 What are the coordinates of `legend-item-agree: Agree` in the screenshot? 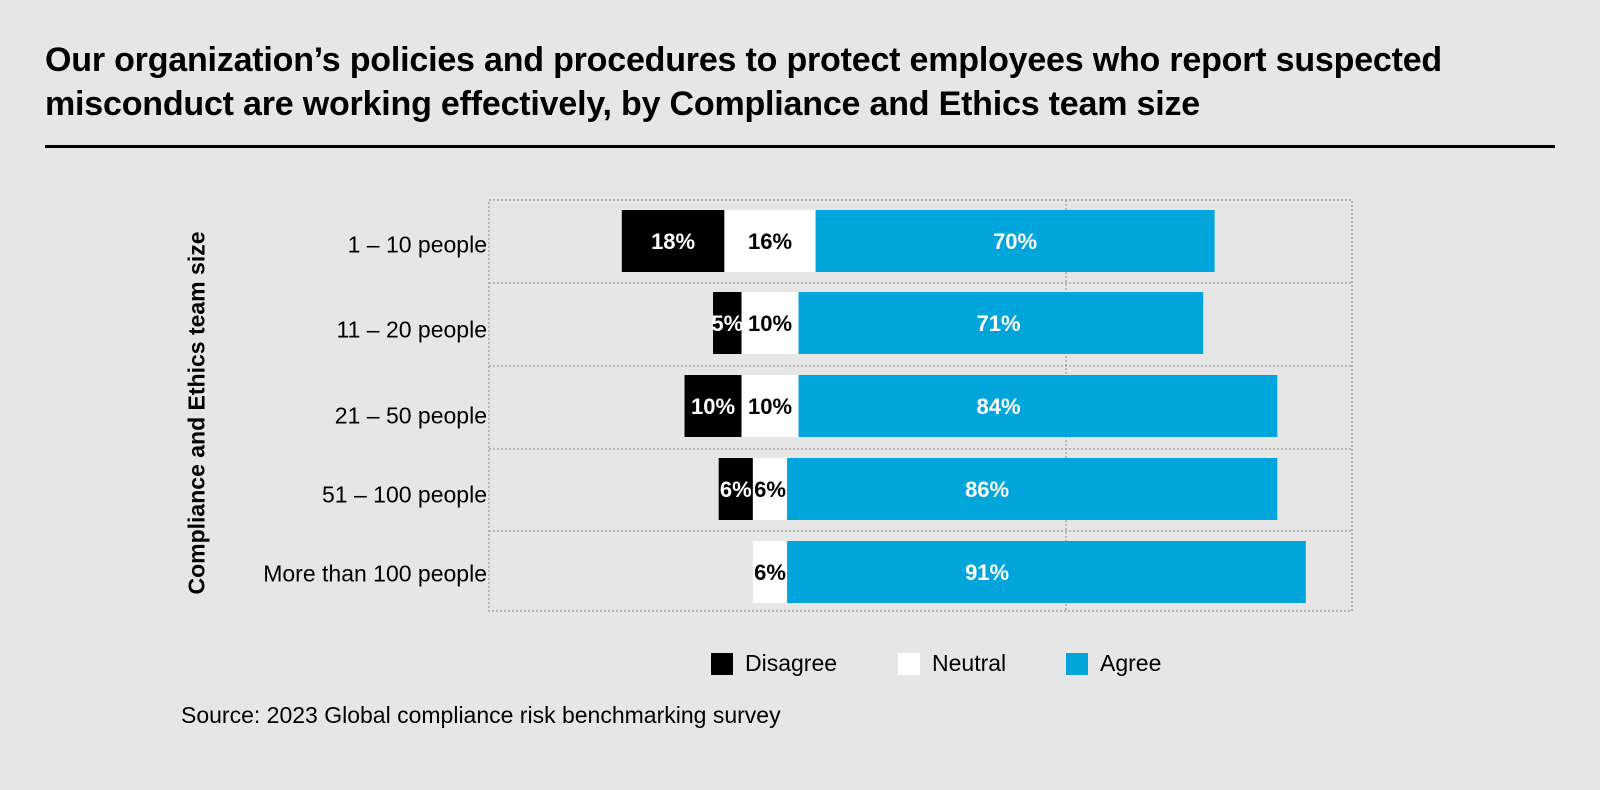 It's located at (1113, 663).